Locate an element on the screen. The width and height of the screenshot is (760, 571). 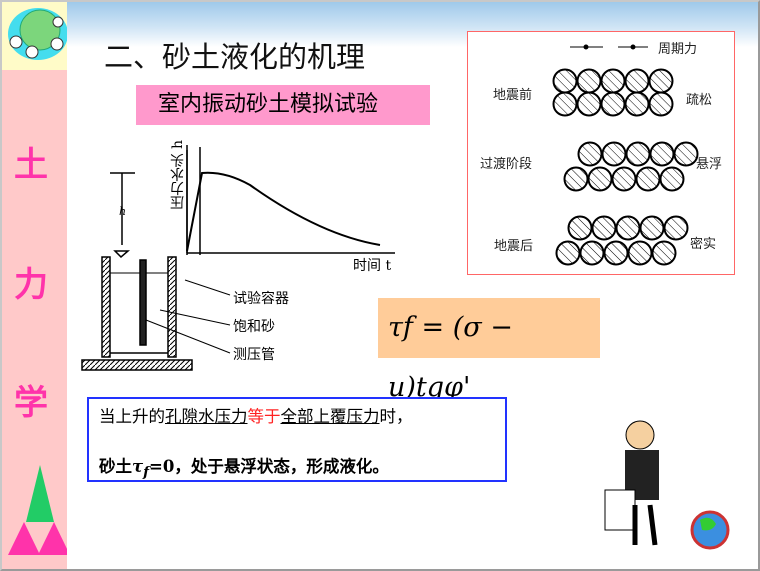
note-highlight: 等于 is located at coordinates (264, 416).